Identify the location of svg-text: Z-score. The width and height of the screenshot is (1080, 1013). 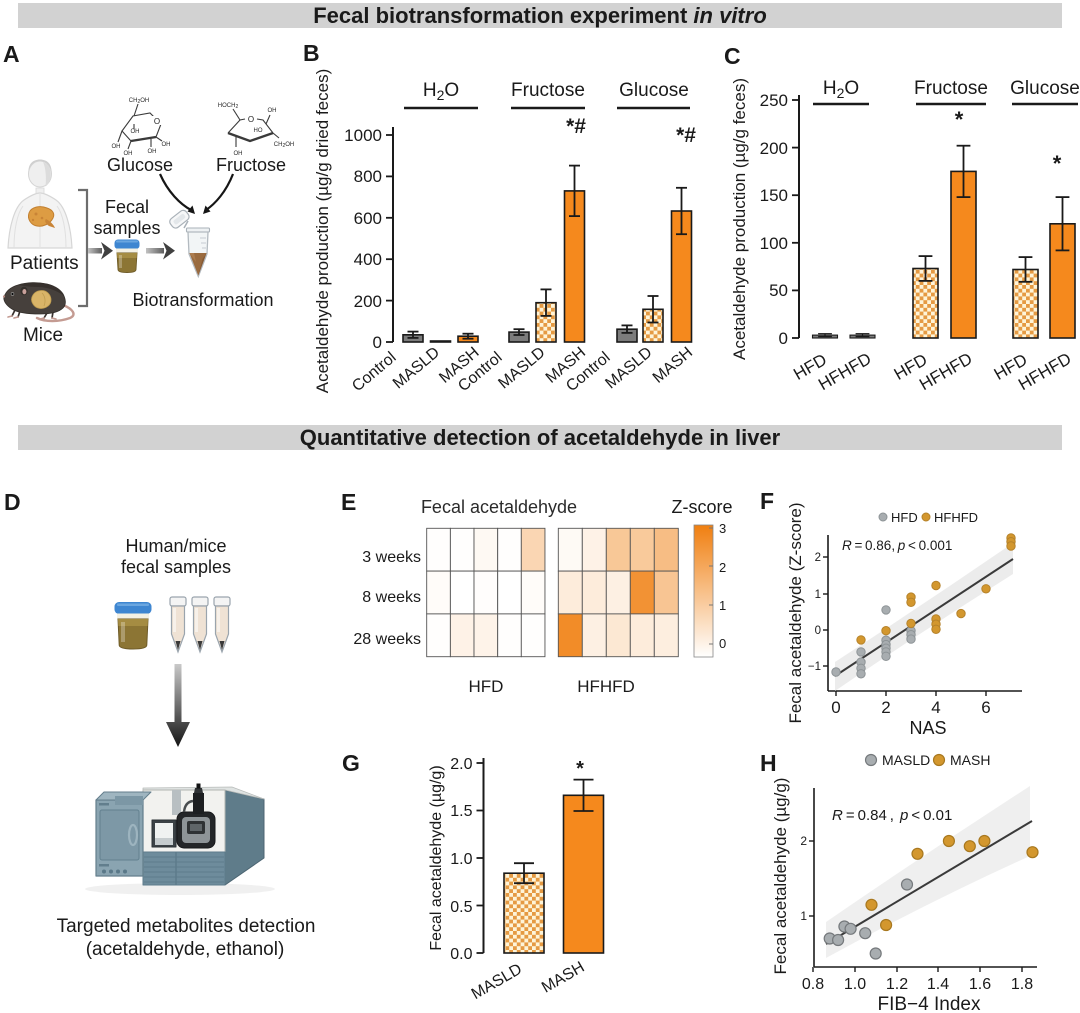
(701, 507).